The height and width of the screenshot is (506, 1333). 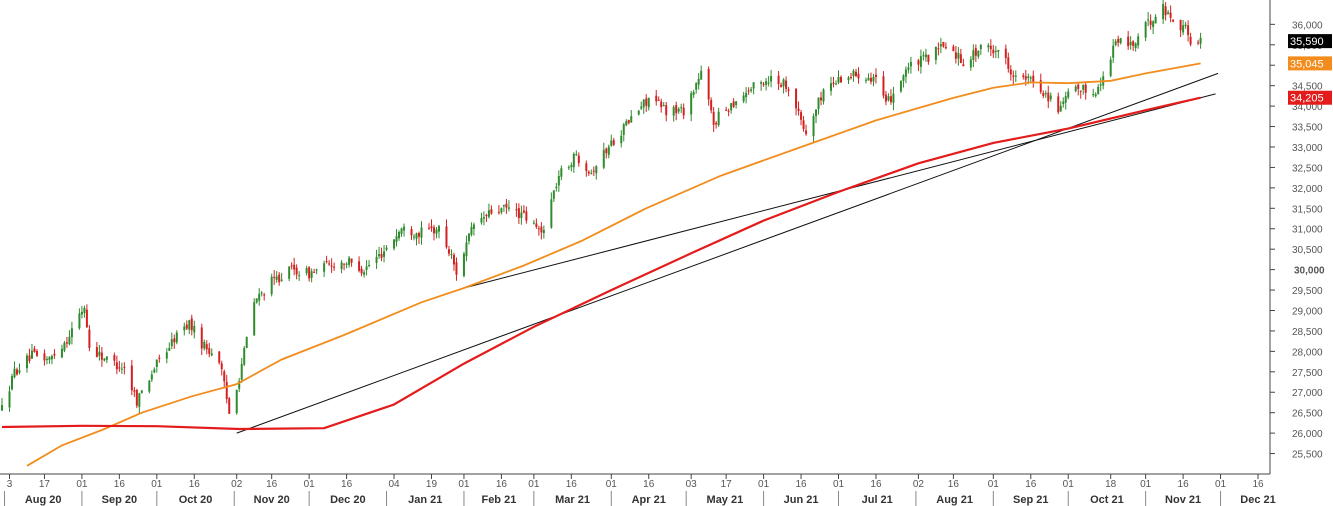 What do you see at coordinates (1307, 107) in the screenshot?
I see `y-tick-label: 34,000` at bounding box center [1307, 107].